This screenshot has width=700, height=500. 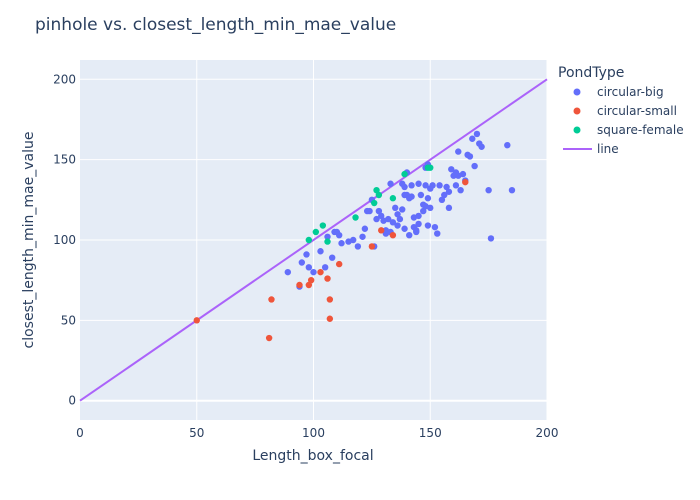 I want to click on legend-item-square-female: square-female, so click(x=628, y=130).